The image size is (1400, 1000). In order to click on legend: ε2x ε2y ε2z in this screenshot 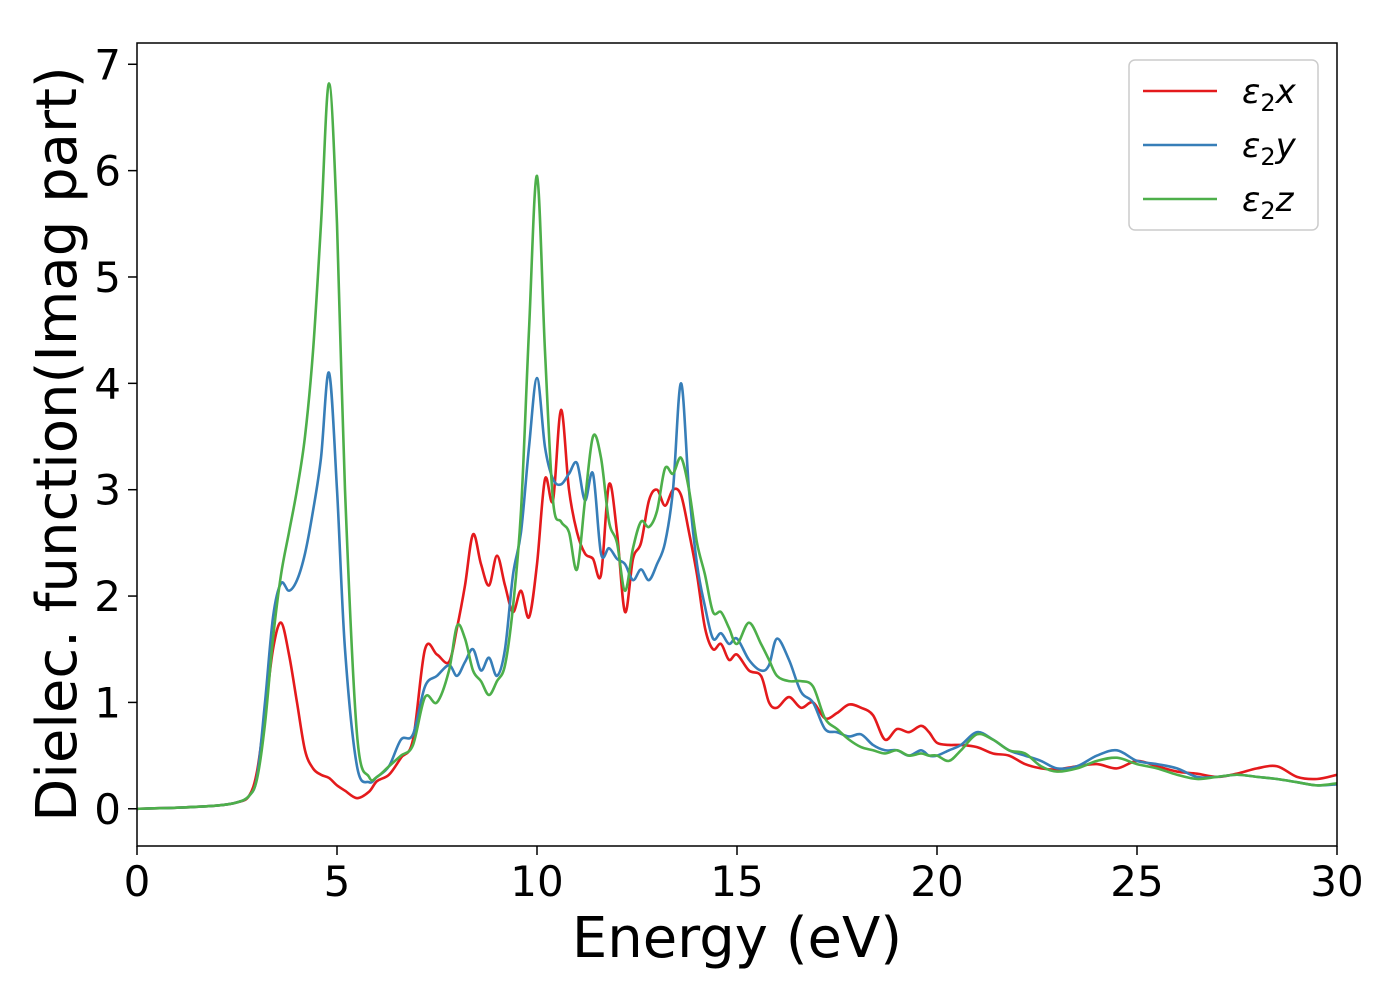, I will do `click(1223, 145)`.